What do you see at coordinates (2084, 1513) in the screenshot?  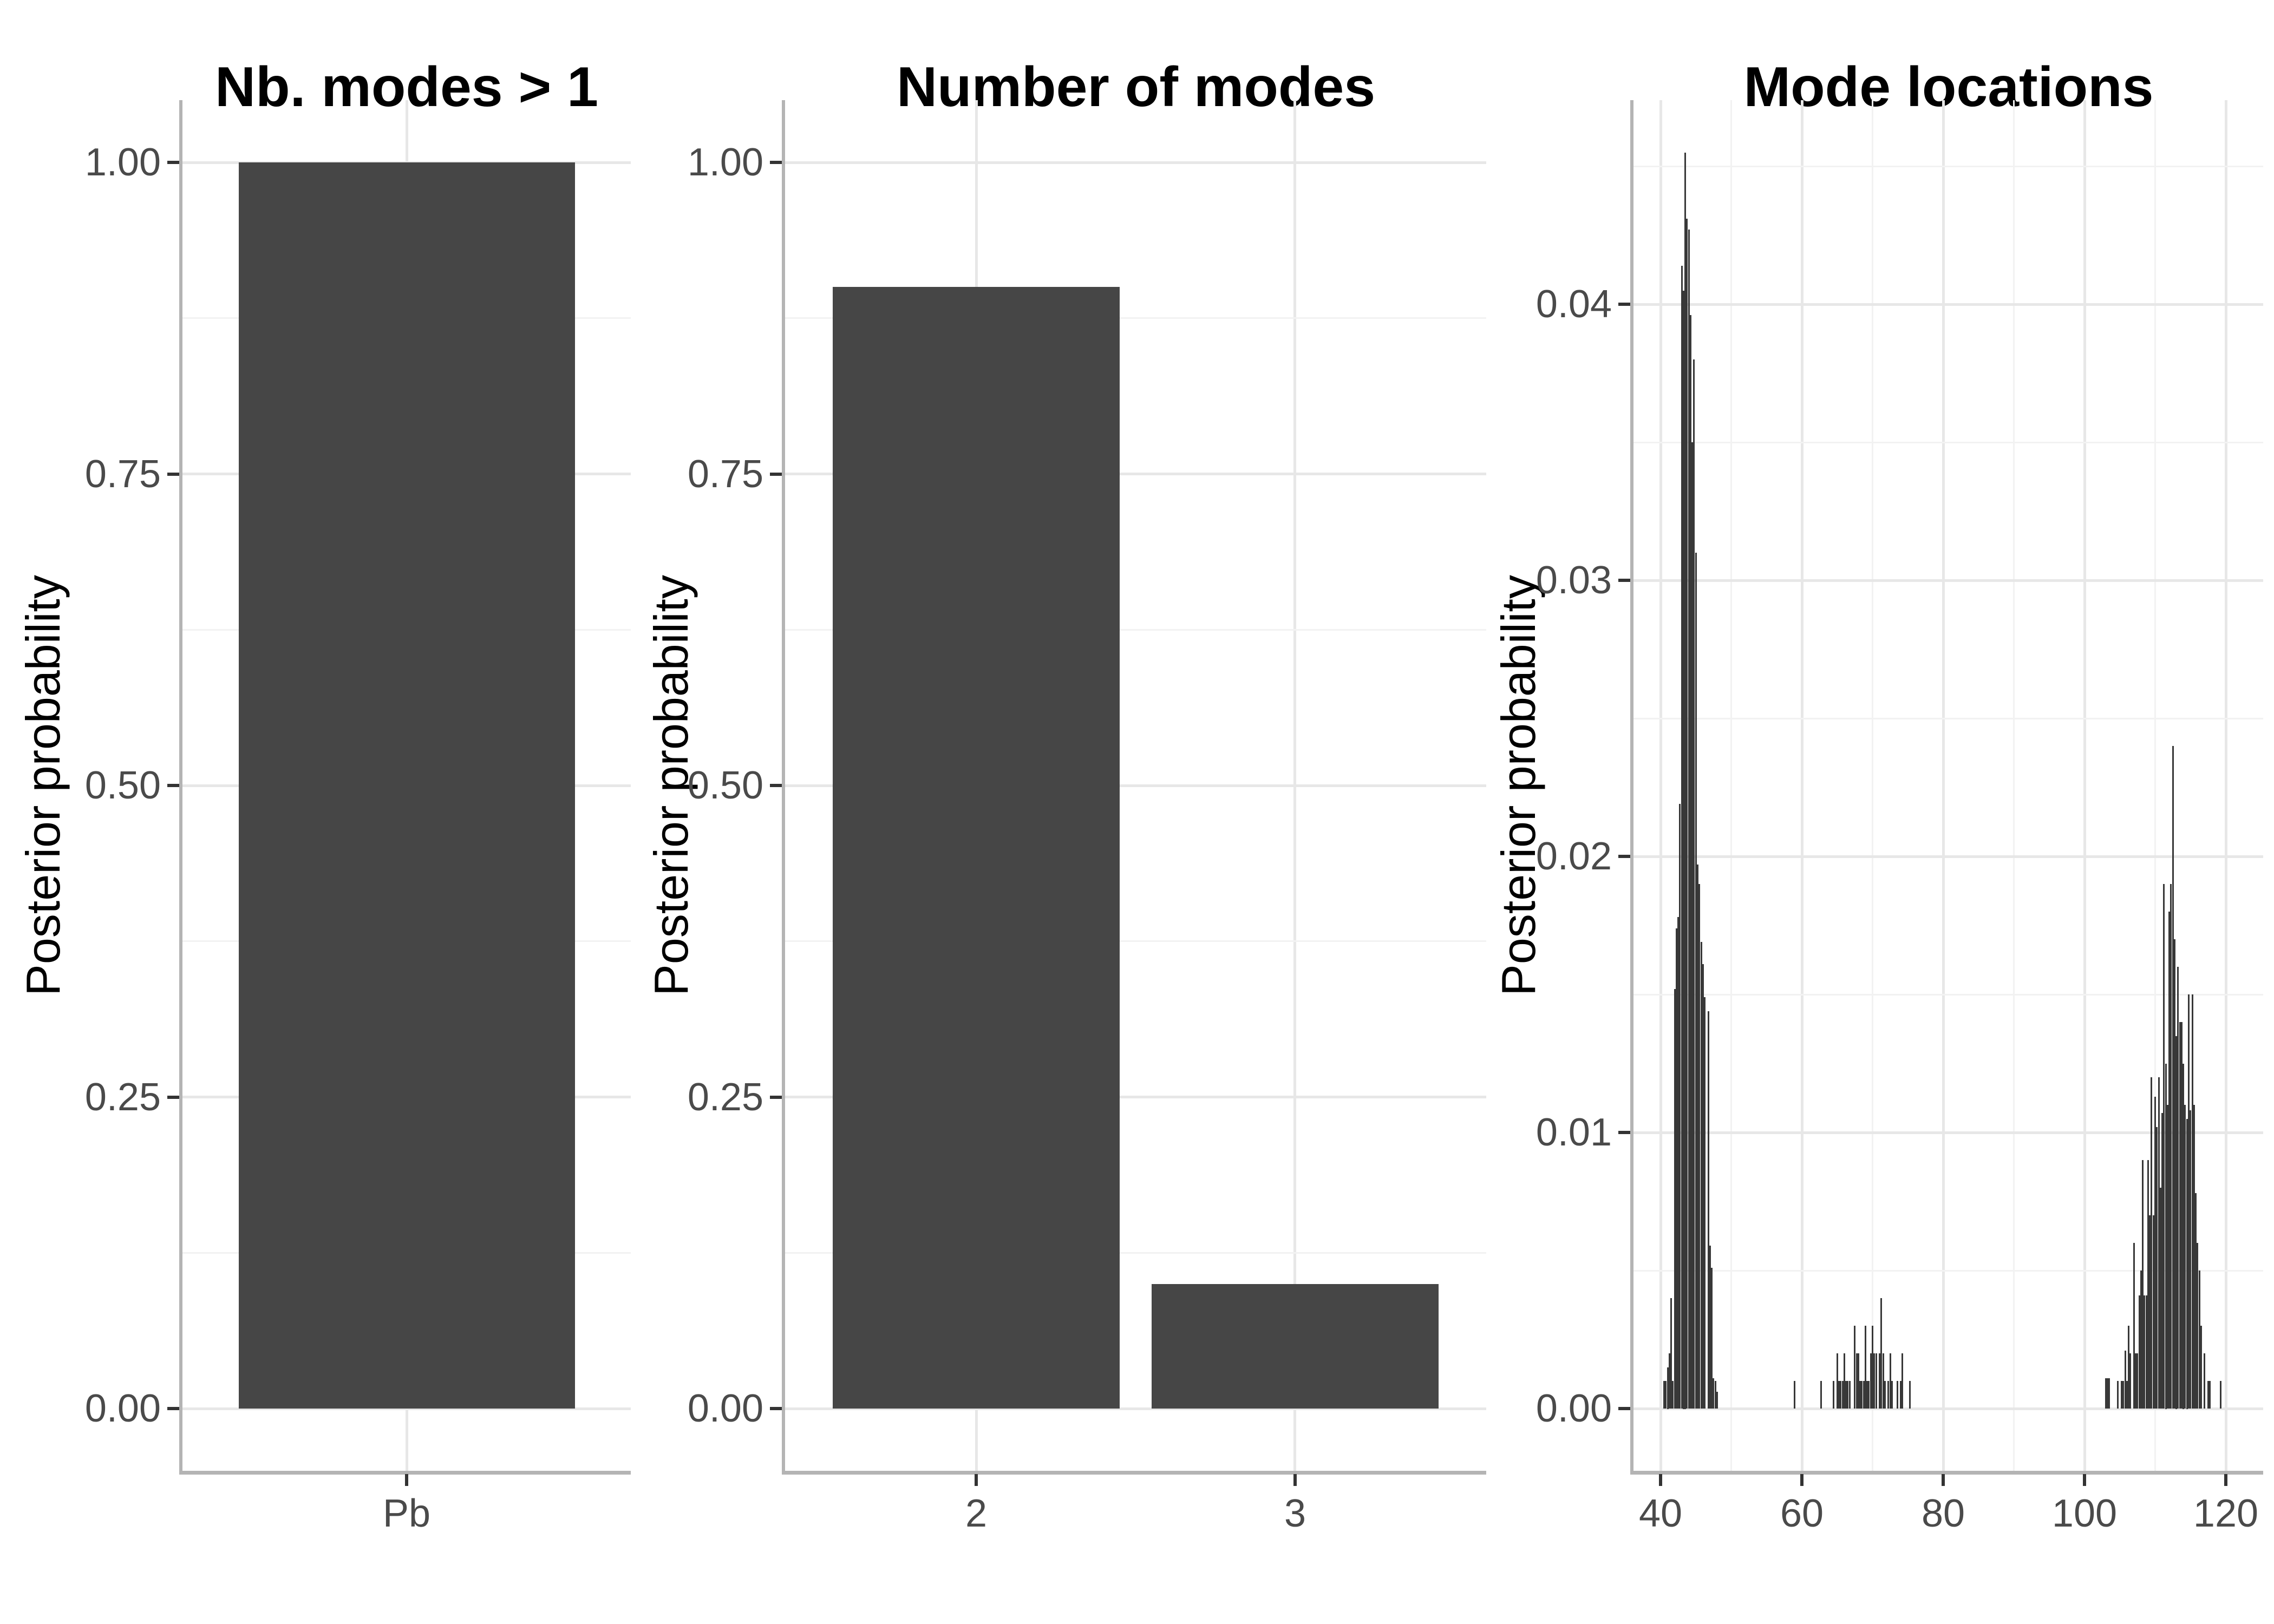 I see `x-tick-label: 100` at bounding box center [2084, 1513].